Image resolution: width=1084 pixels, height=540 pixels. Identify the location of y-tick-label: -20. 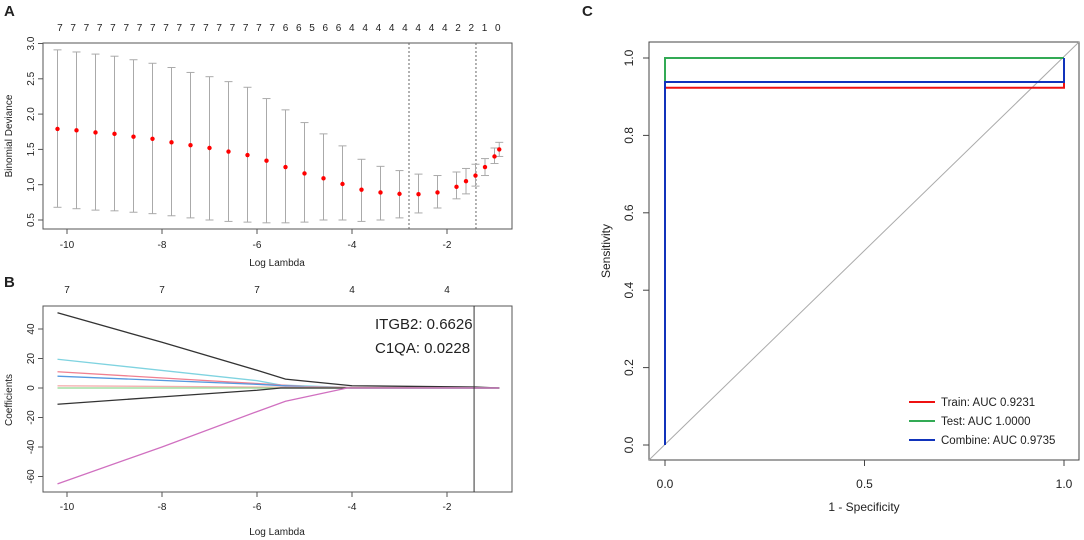
(31, 417).